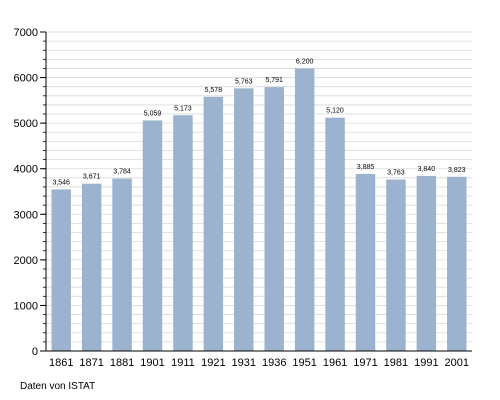 The width and height of the screenshot is (500, 400). Describe the element at coordinates (122, 172) in the screenshot. I see `data-label: 3,784` at that location.